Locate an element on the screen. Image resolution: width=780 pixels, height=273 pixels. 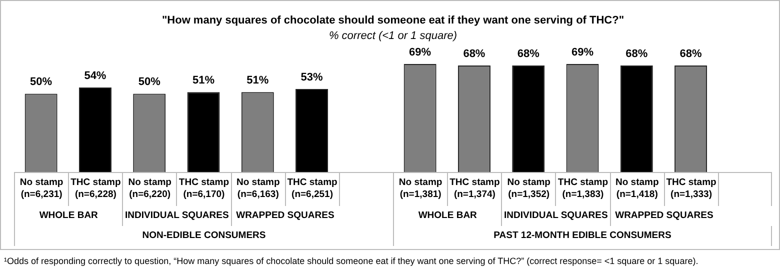
x-tick-label: THC stamp (n=1,333) is located at coordinates (691, 189).